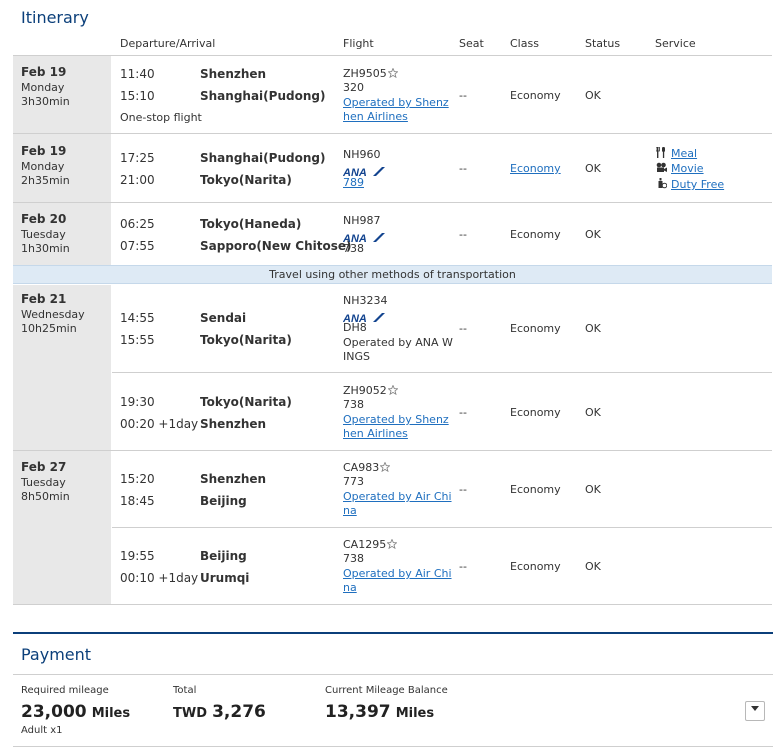 The image size is (780, 750). I want to click on operated-by: INGS, so click(356, 356).